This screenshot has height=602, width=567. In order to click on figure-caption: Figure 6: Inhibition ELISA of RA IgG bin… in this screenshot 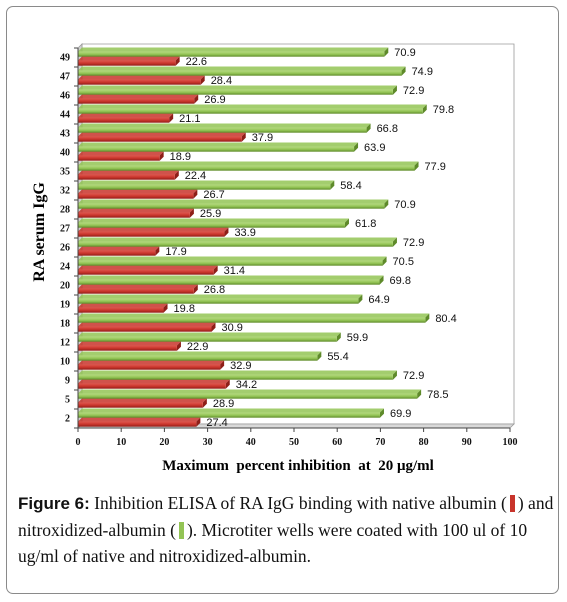, I will do `click(286, 529)`.